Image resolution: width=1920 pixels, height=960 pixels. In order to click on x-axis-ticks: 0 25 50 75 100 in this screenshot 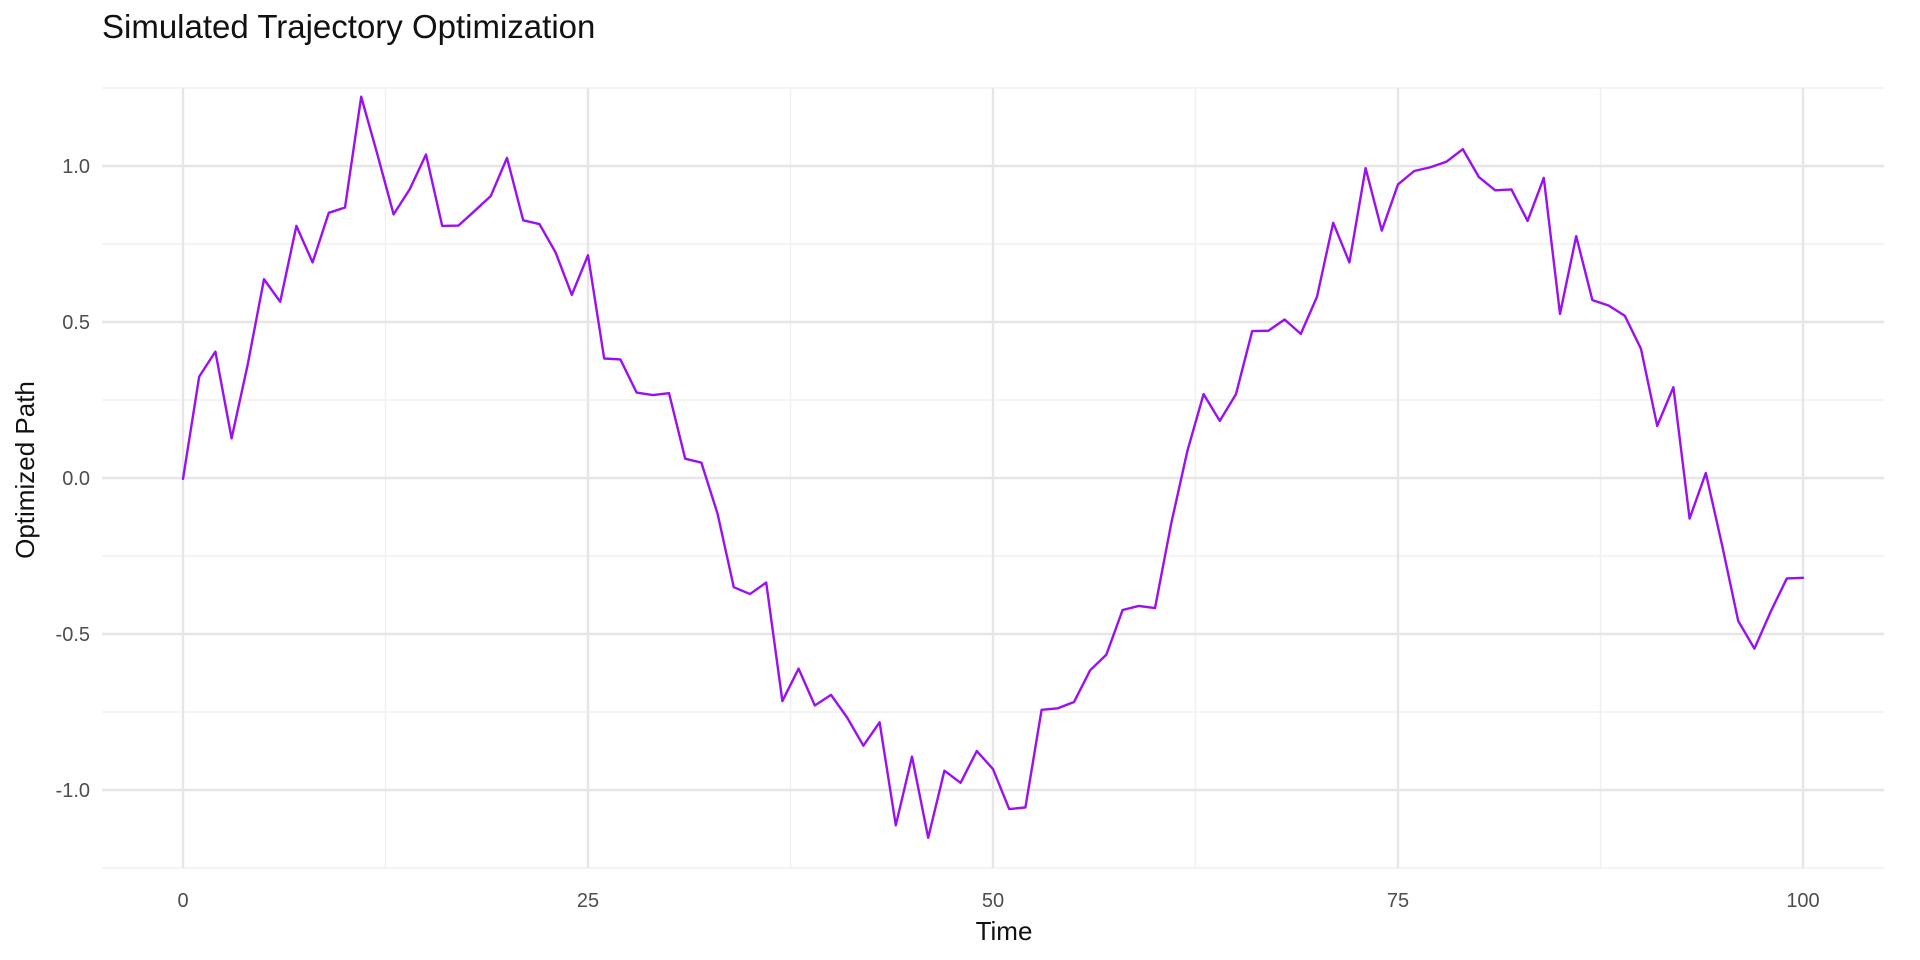, I will do `click(998, 901)`.